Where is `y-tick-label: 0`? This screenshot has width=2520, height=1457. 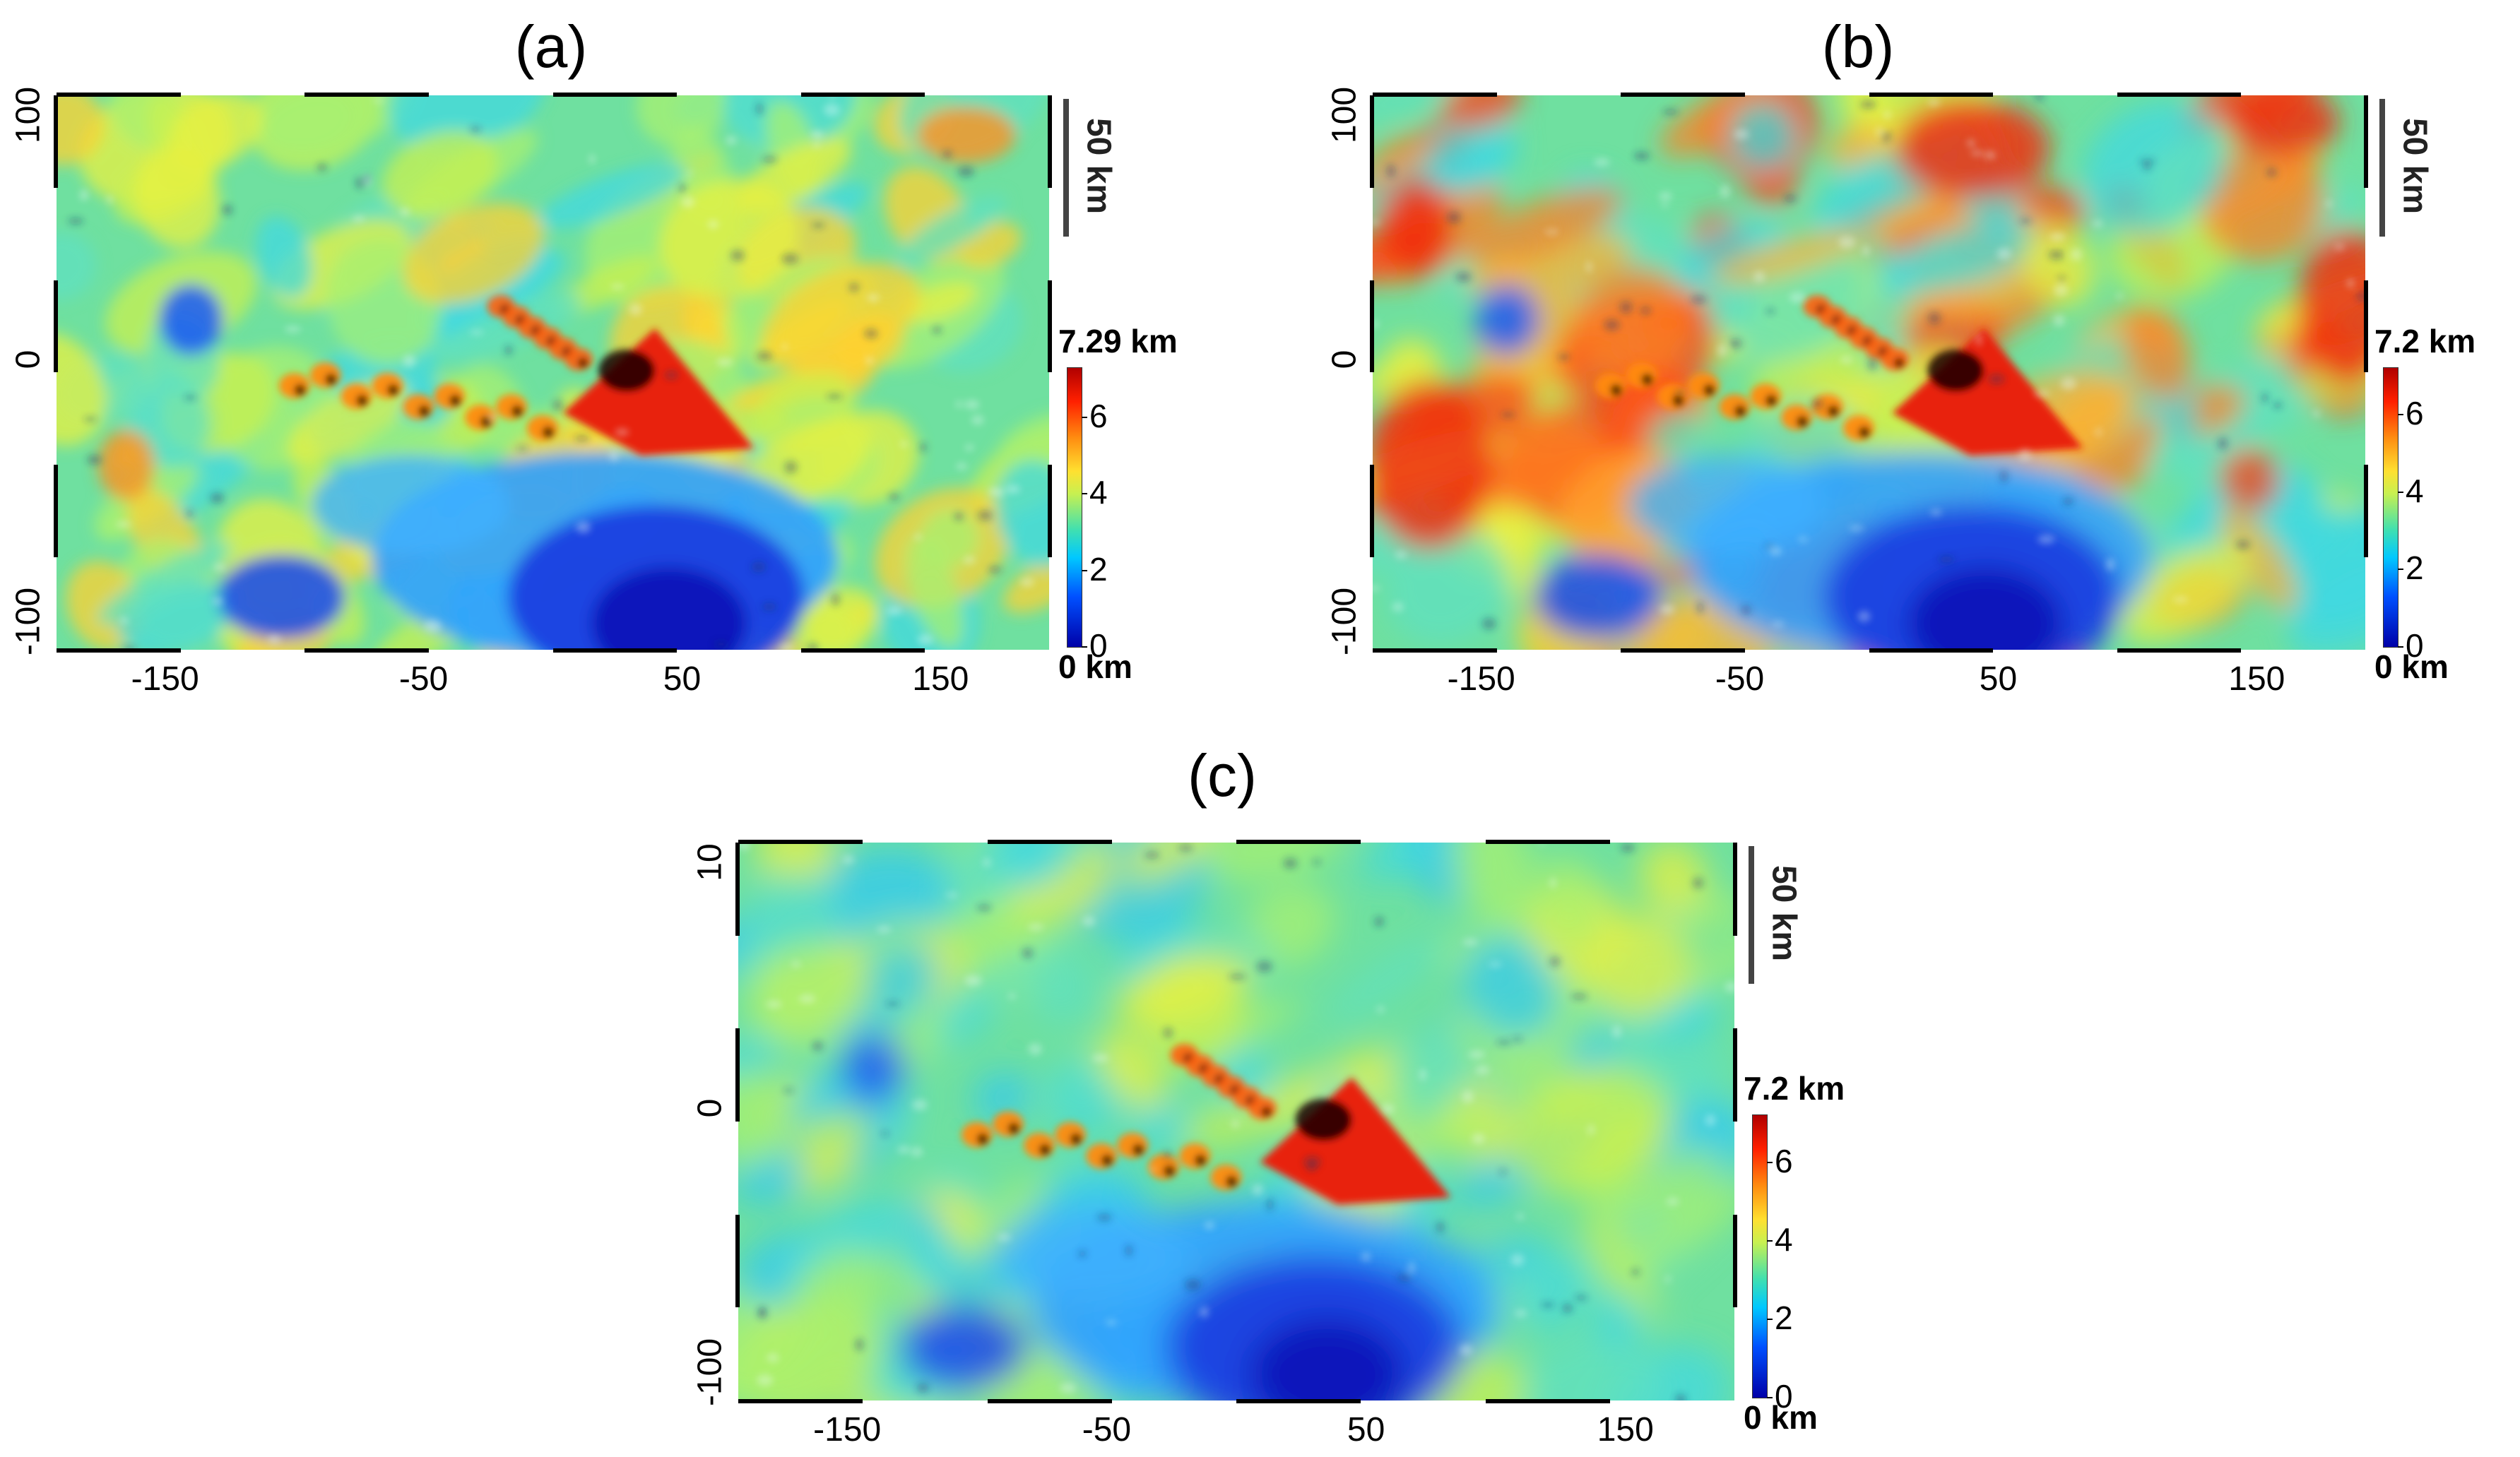
y-tick-label: 0 is located at coordinates (710, 1108).